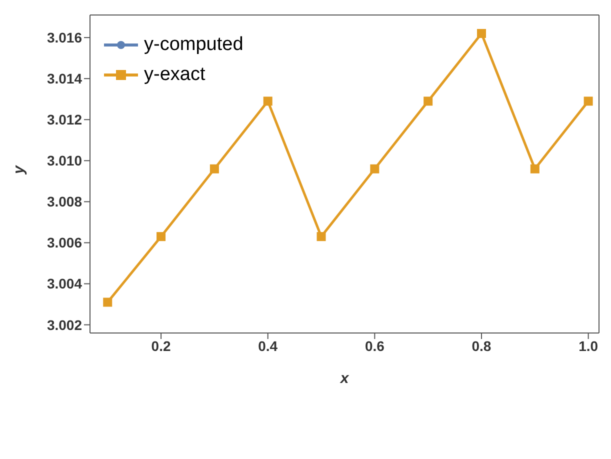  Describe the element at coordinates (64, 78) in the screenshot. I see `y-tick-label: 3.014` at that location.